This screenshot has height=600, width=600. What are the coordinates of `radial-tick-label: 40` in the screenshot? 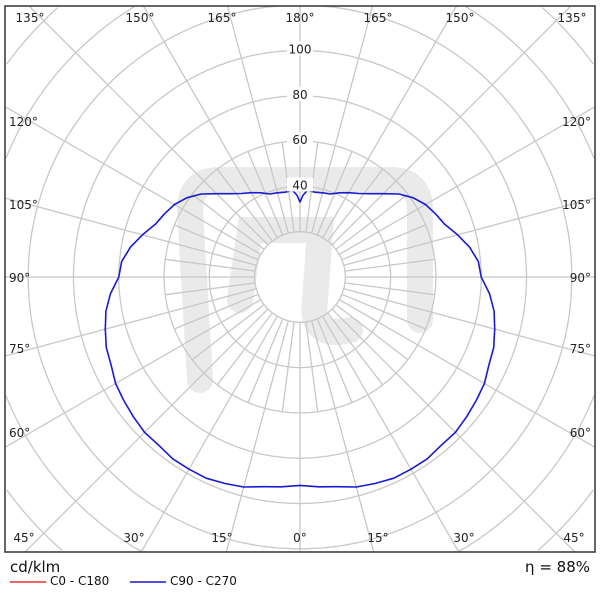 It's located at (299, 185).